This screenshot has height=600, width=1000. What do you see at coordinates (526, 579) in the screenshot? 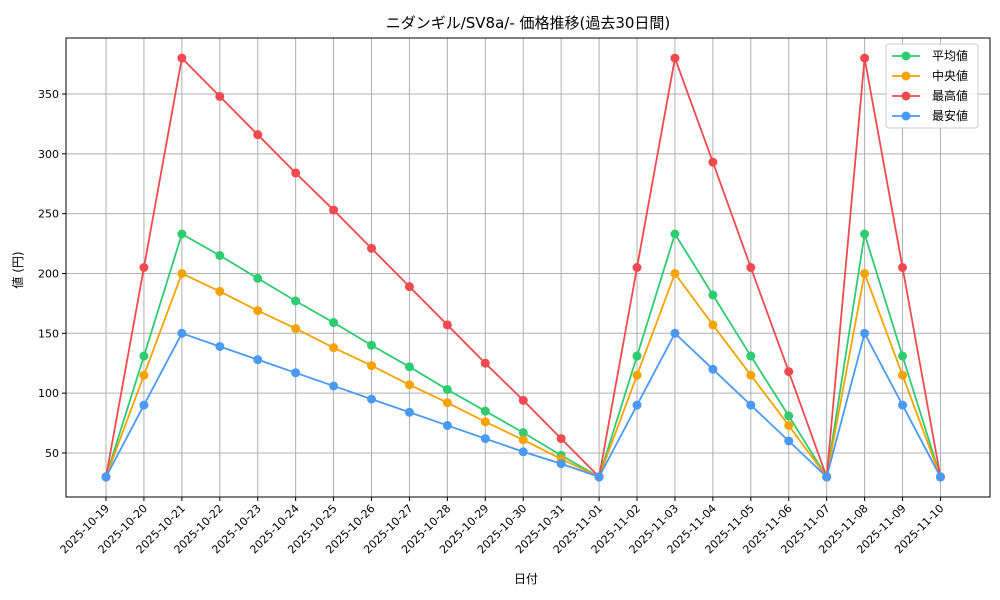
I see `x-axis-label: 日付` at bounding box center [526, 579].